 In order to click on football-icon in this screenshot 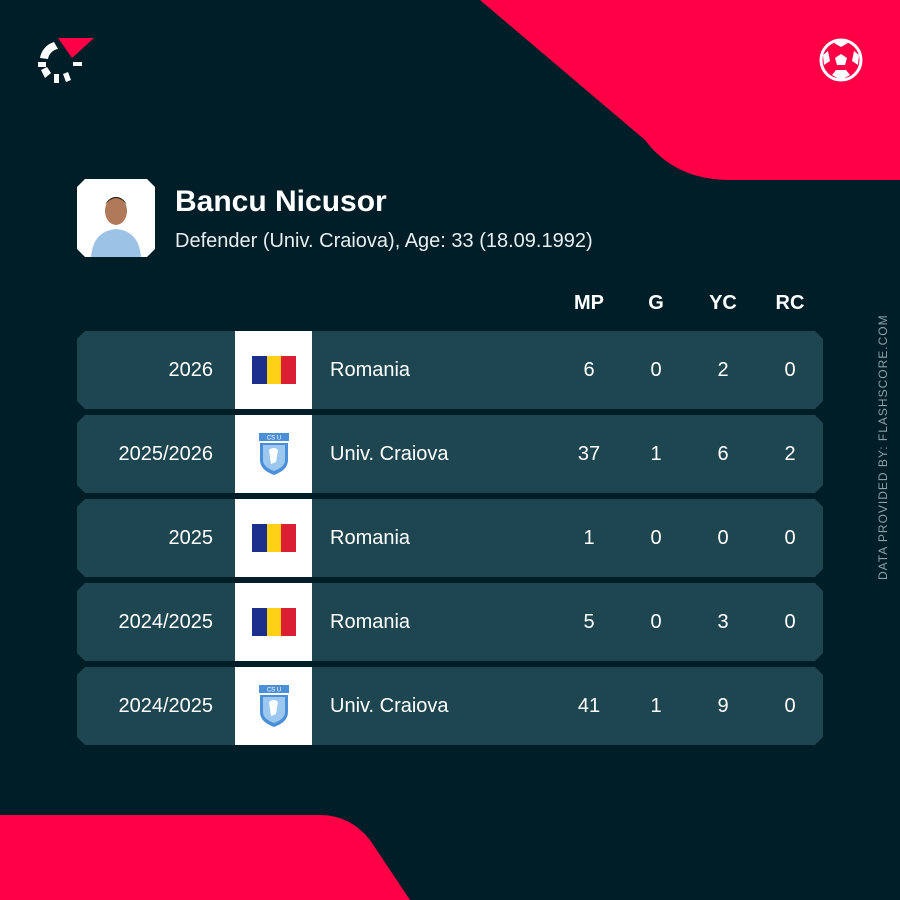, I will do `click(841, 60)`.